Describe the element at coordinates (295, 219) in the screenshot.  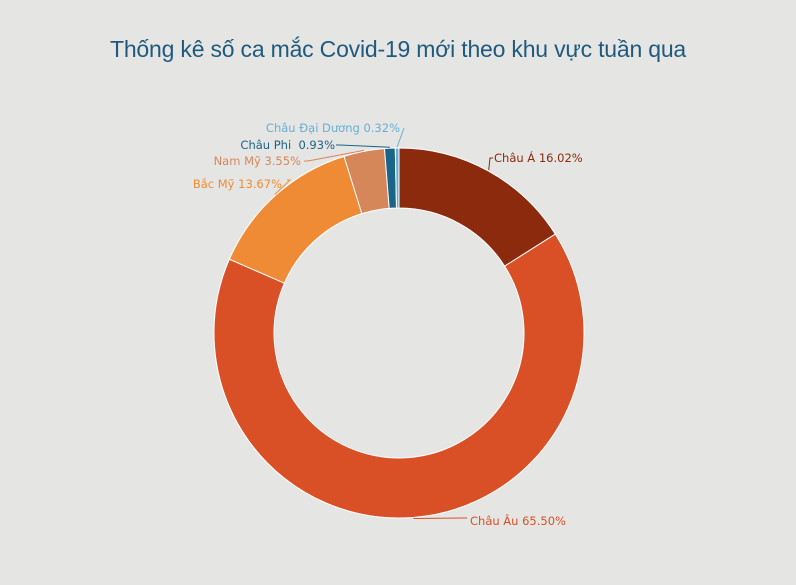
I see `slice-bac-my` at that location.